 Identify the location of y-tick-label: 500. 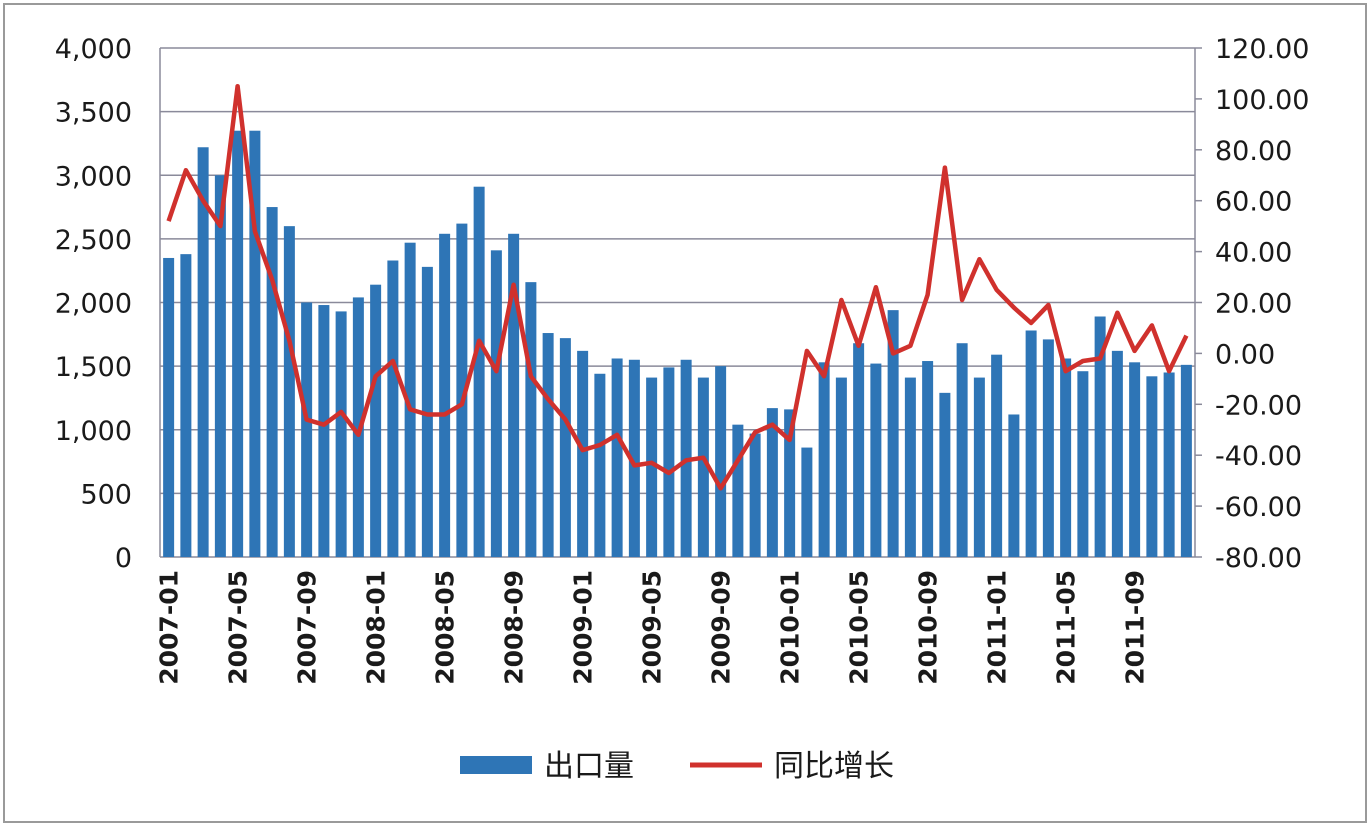
(106, 494).